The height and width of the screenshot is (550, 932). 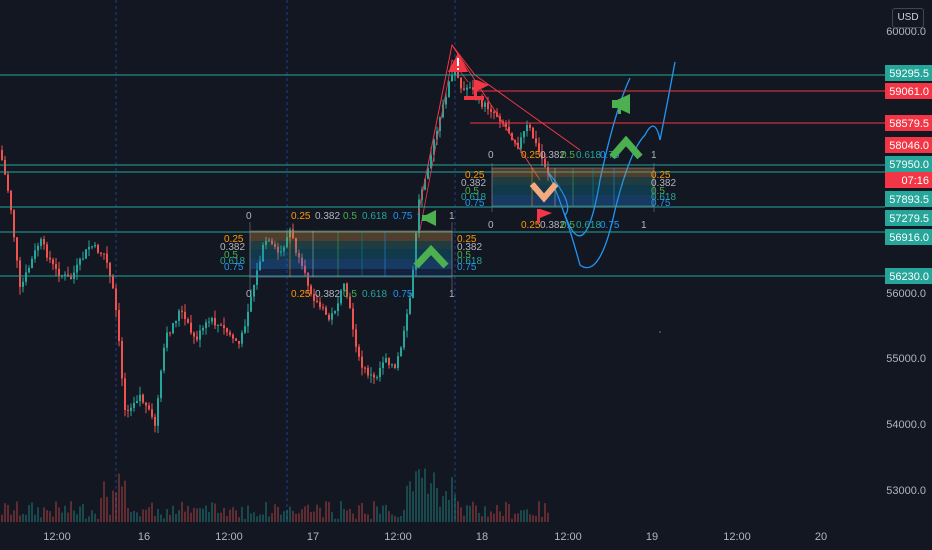 What do you see at coordinates (908, 199) in the screenshot?
I see `price-label: 57893.5` at bounding box center [908, 199].